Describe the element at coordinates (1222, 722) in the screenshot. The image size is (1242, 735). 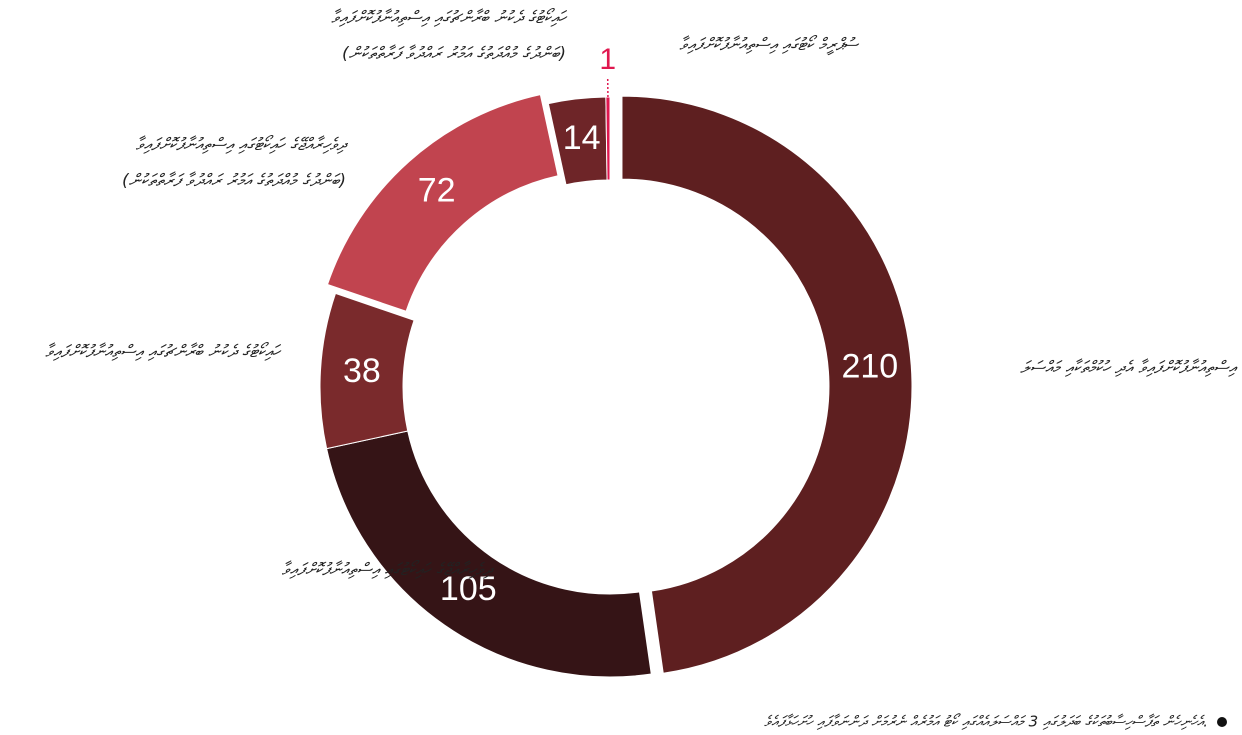
I see `bullet` at that location.